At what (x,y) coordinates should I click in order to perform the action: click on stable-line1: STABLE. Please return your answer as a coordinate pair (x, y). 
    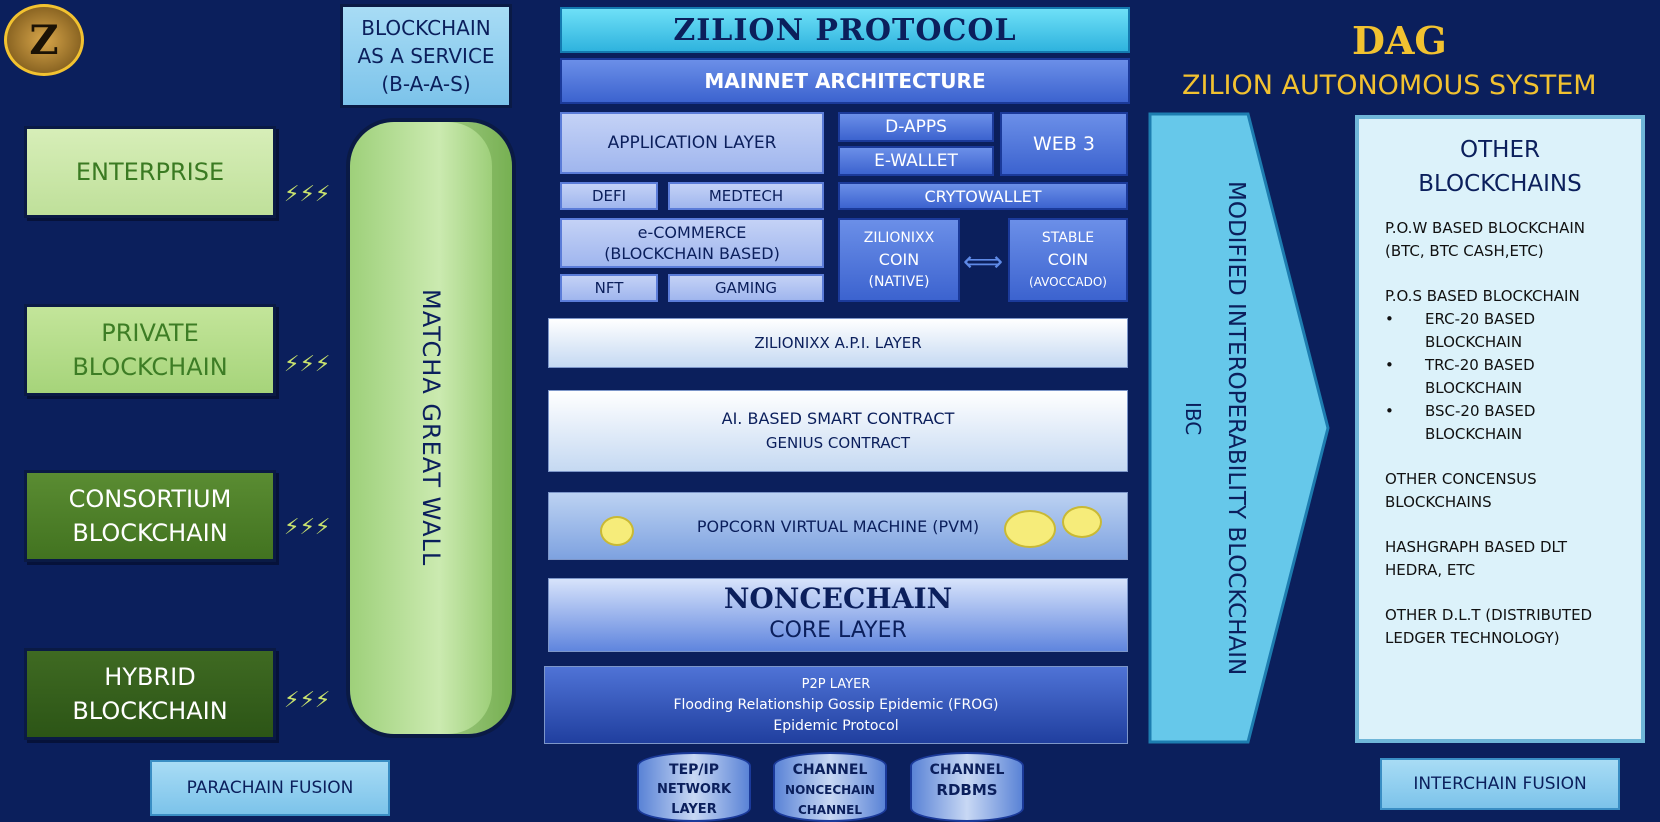
    Looking at the image, I should click on (1068, 238).